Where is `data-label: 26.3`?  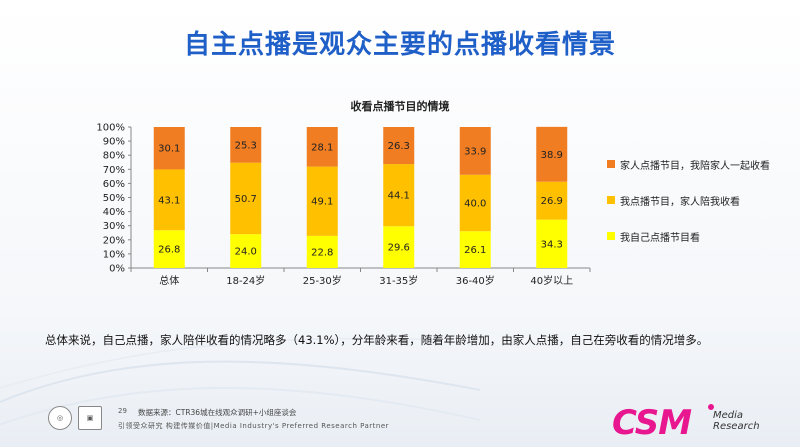
data-label: 26.3 is located at coordinates (399, 146).